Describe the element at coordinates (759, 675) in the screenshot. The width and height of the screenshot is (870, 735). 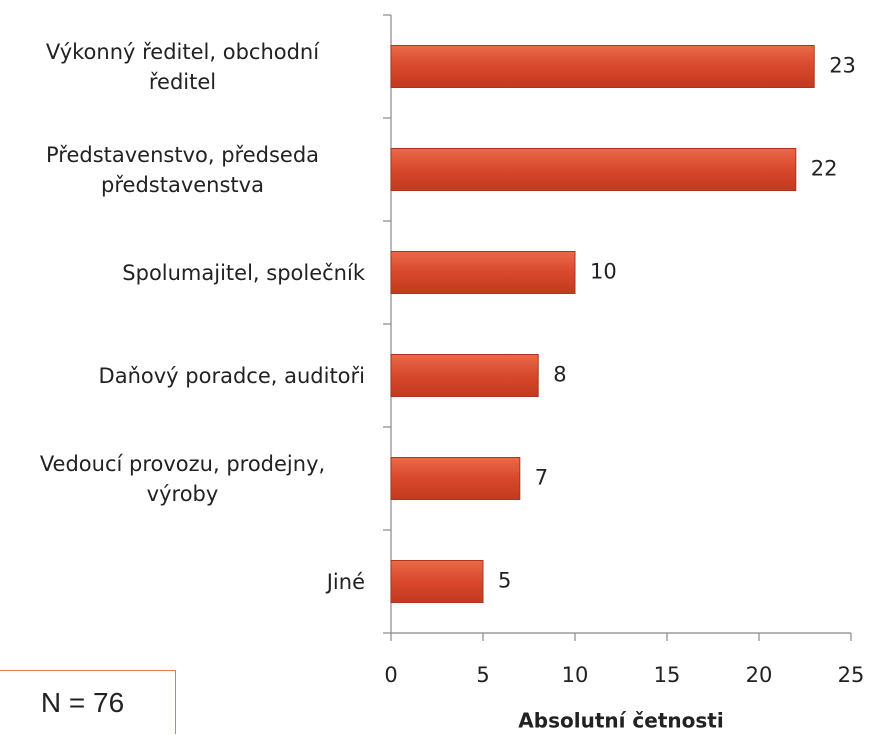
I see `x-tick-label: 20` at that location.